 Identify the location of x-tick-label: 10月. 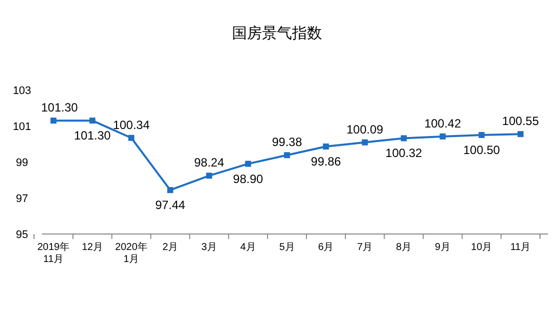
(481, 247).